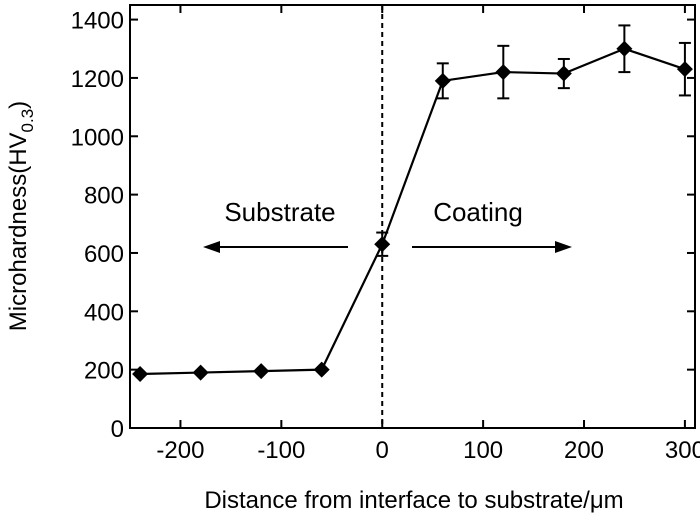  I want to click on y-tick-label: 1200, so click(97, 79).